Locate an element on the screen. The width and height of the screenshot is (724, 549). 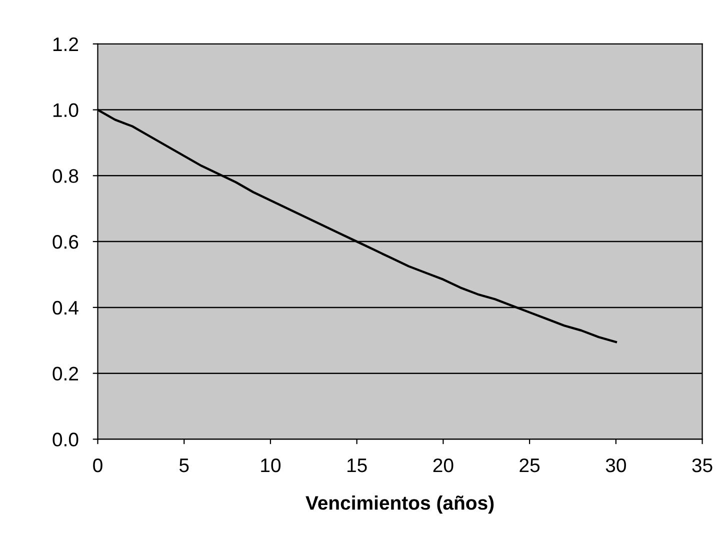
y-tick-label: 0.6 is located at coordinates (65, 242).